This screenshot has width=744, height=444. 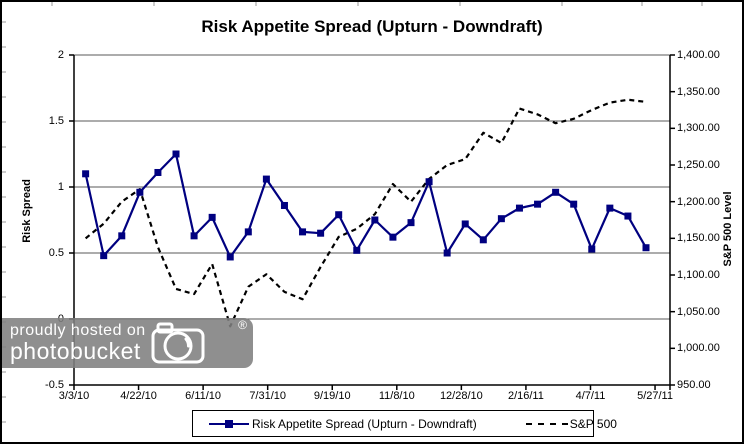 I want to click on x-axis-tick-label: 2/16/11, so click(x=525, y=396).